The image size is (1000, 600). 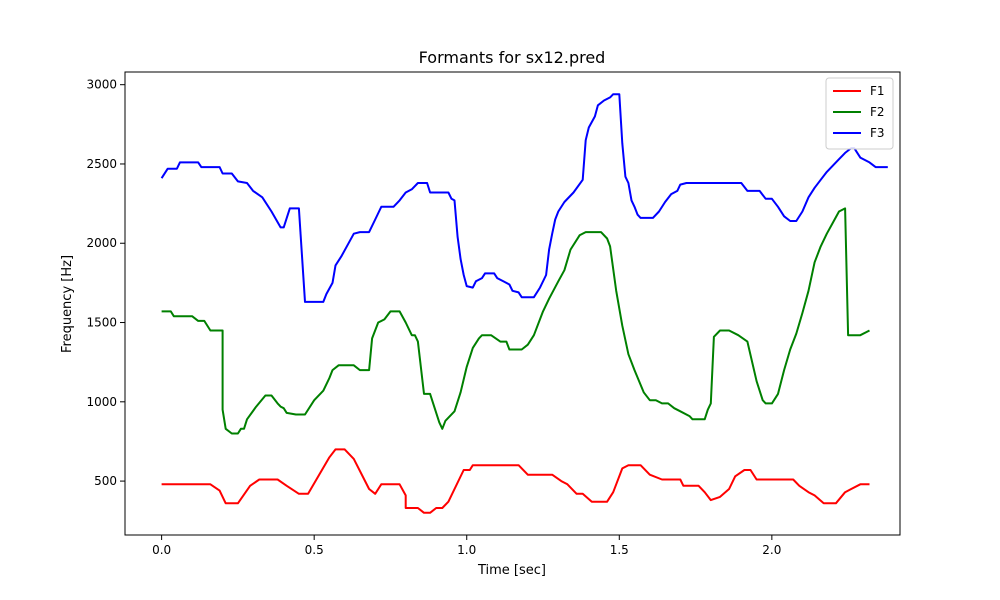 I want to click on y-tick-label: 2500, so click(x=101, y=164).